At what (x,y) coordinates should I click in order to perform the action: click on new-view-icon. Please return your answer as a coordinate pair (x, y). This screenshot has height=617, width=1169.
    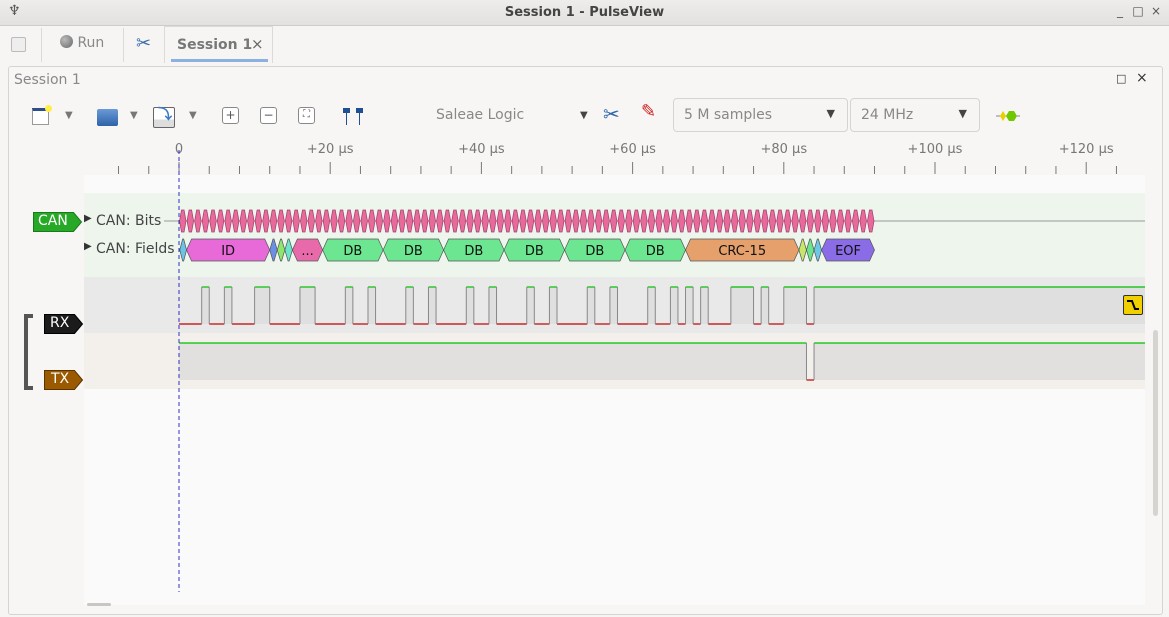
    Looking at the image, I should click on (18, 44).